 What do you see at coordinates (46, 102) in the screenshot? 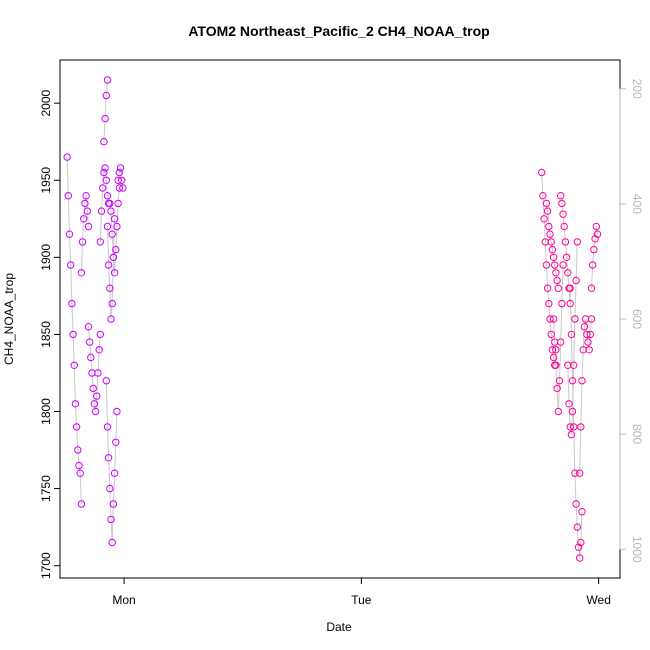
I see `y-tick-label-6: 2000` at bounding box center [46, 102].